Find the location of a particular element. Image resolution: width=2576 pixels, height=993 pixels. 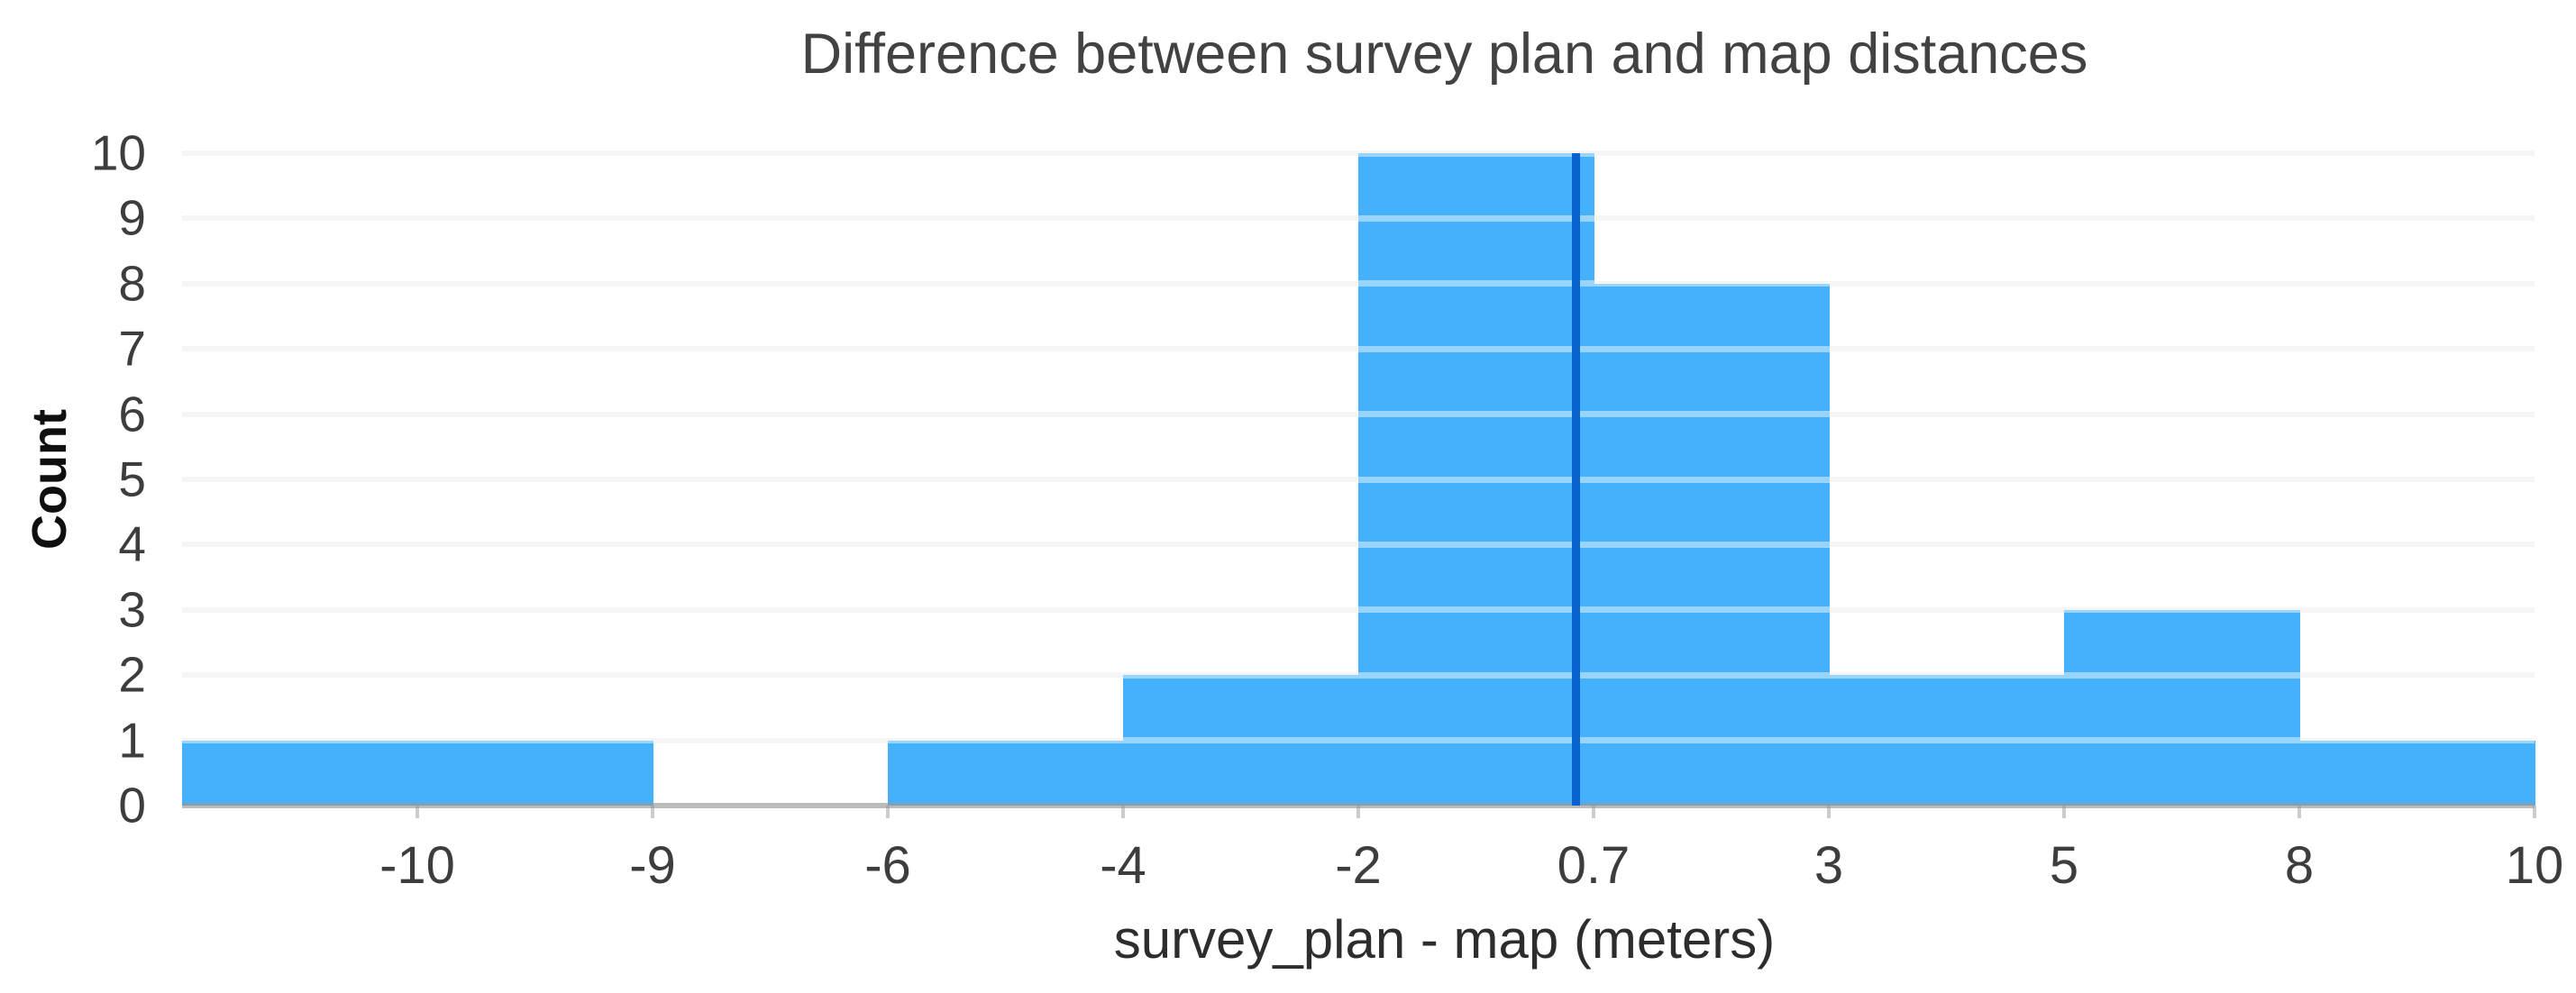

y-tick-label: 2 is located at coordinates (132, 674).